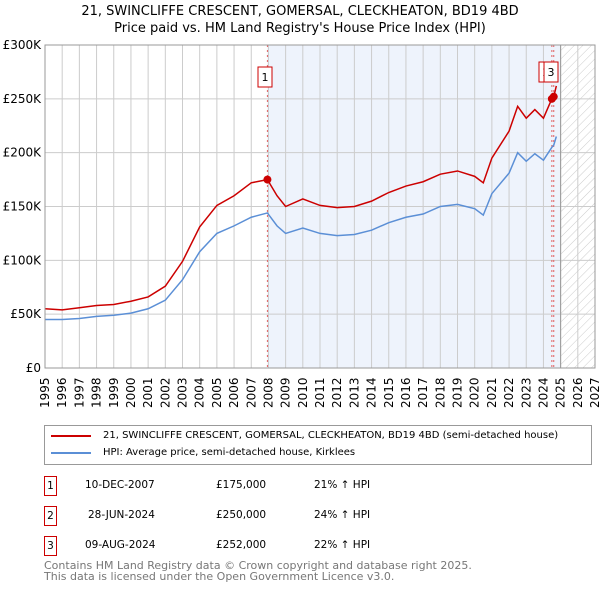 This screenshot has height=590, width=600. What do you see at coordinates (561, 392) in the screenshot?
I see `x-tick-label: 2025` at bounding box center [561, 392].